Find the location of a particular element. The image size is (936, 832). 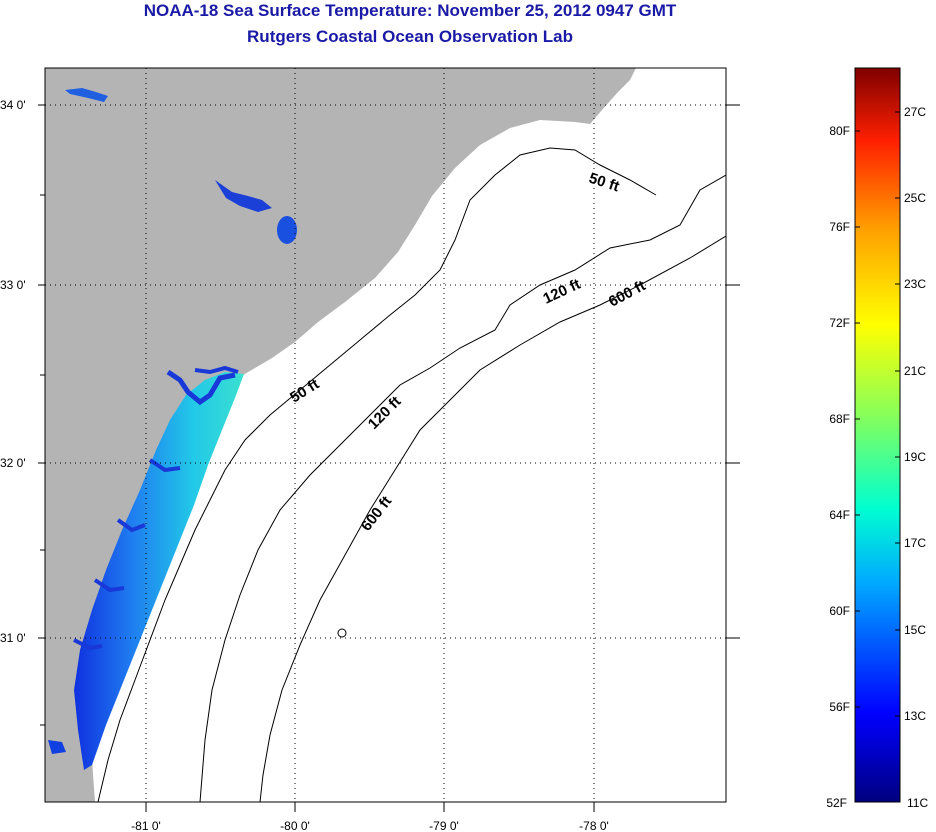

colorbar-label-68f: 68F is located at coordinates (839, 419).